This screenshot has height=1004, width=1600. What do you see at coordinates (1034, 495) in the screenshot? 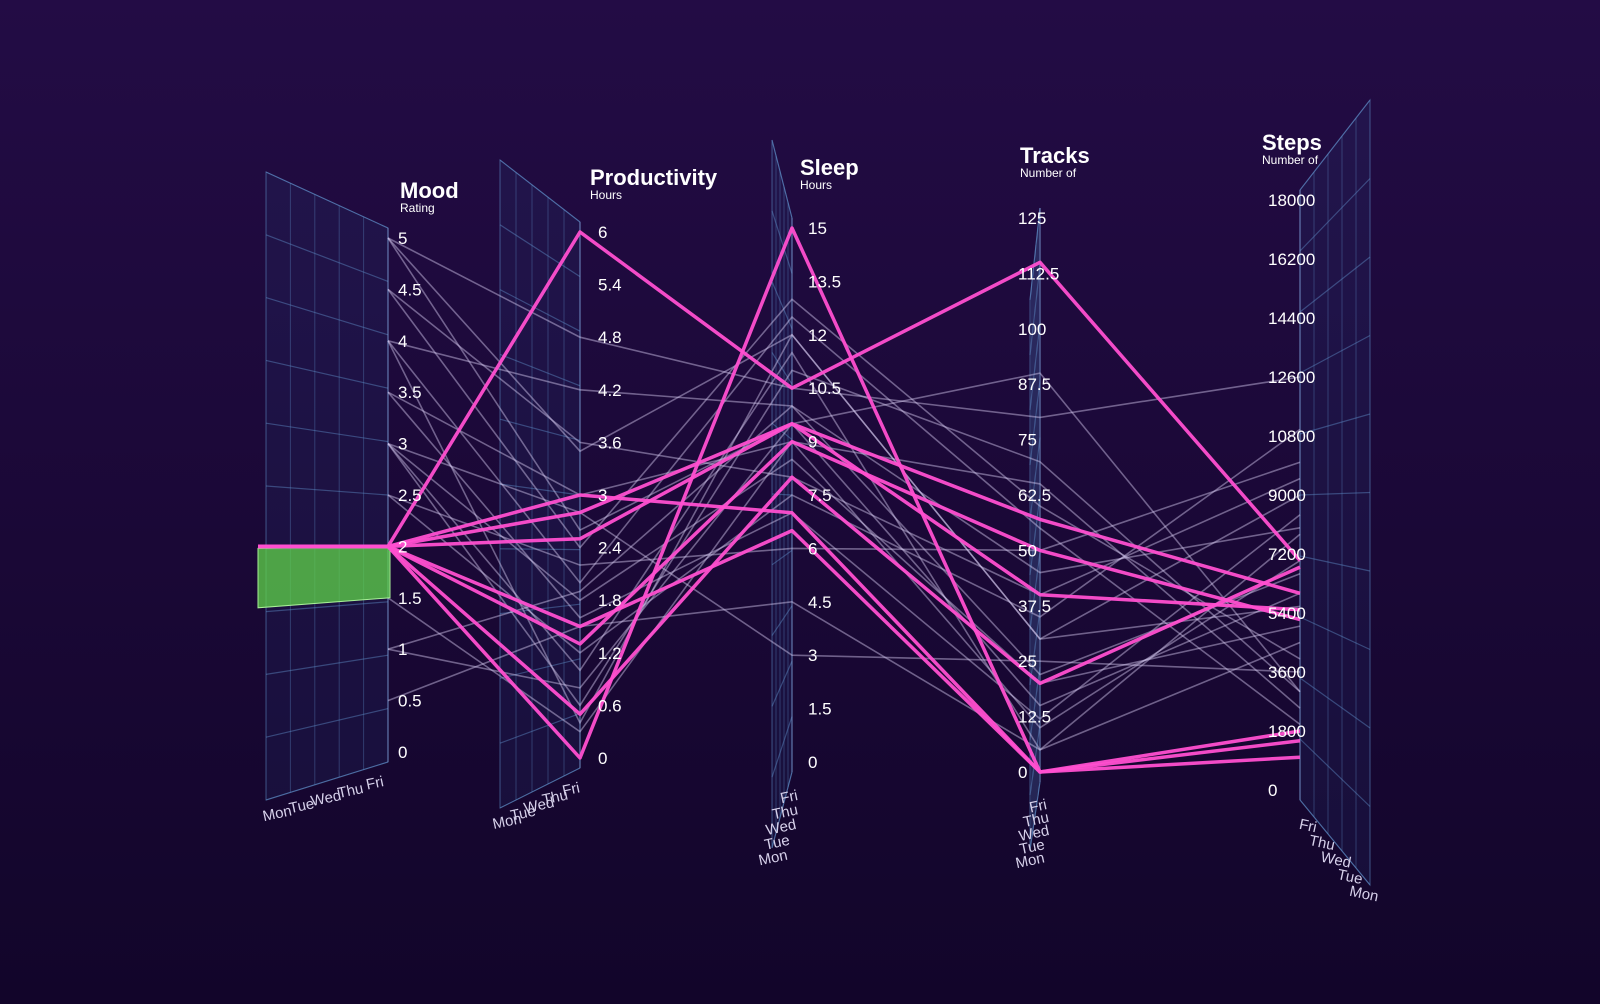
I see `tick-label: 62.5` at bounding box center [1034, 495].